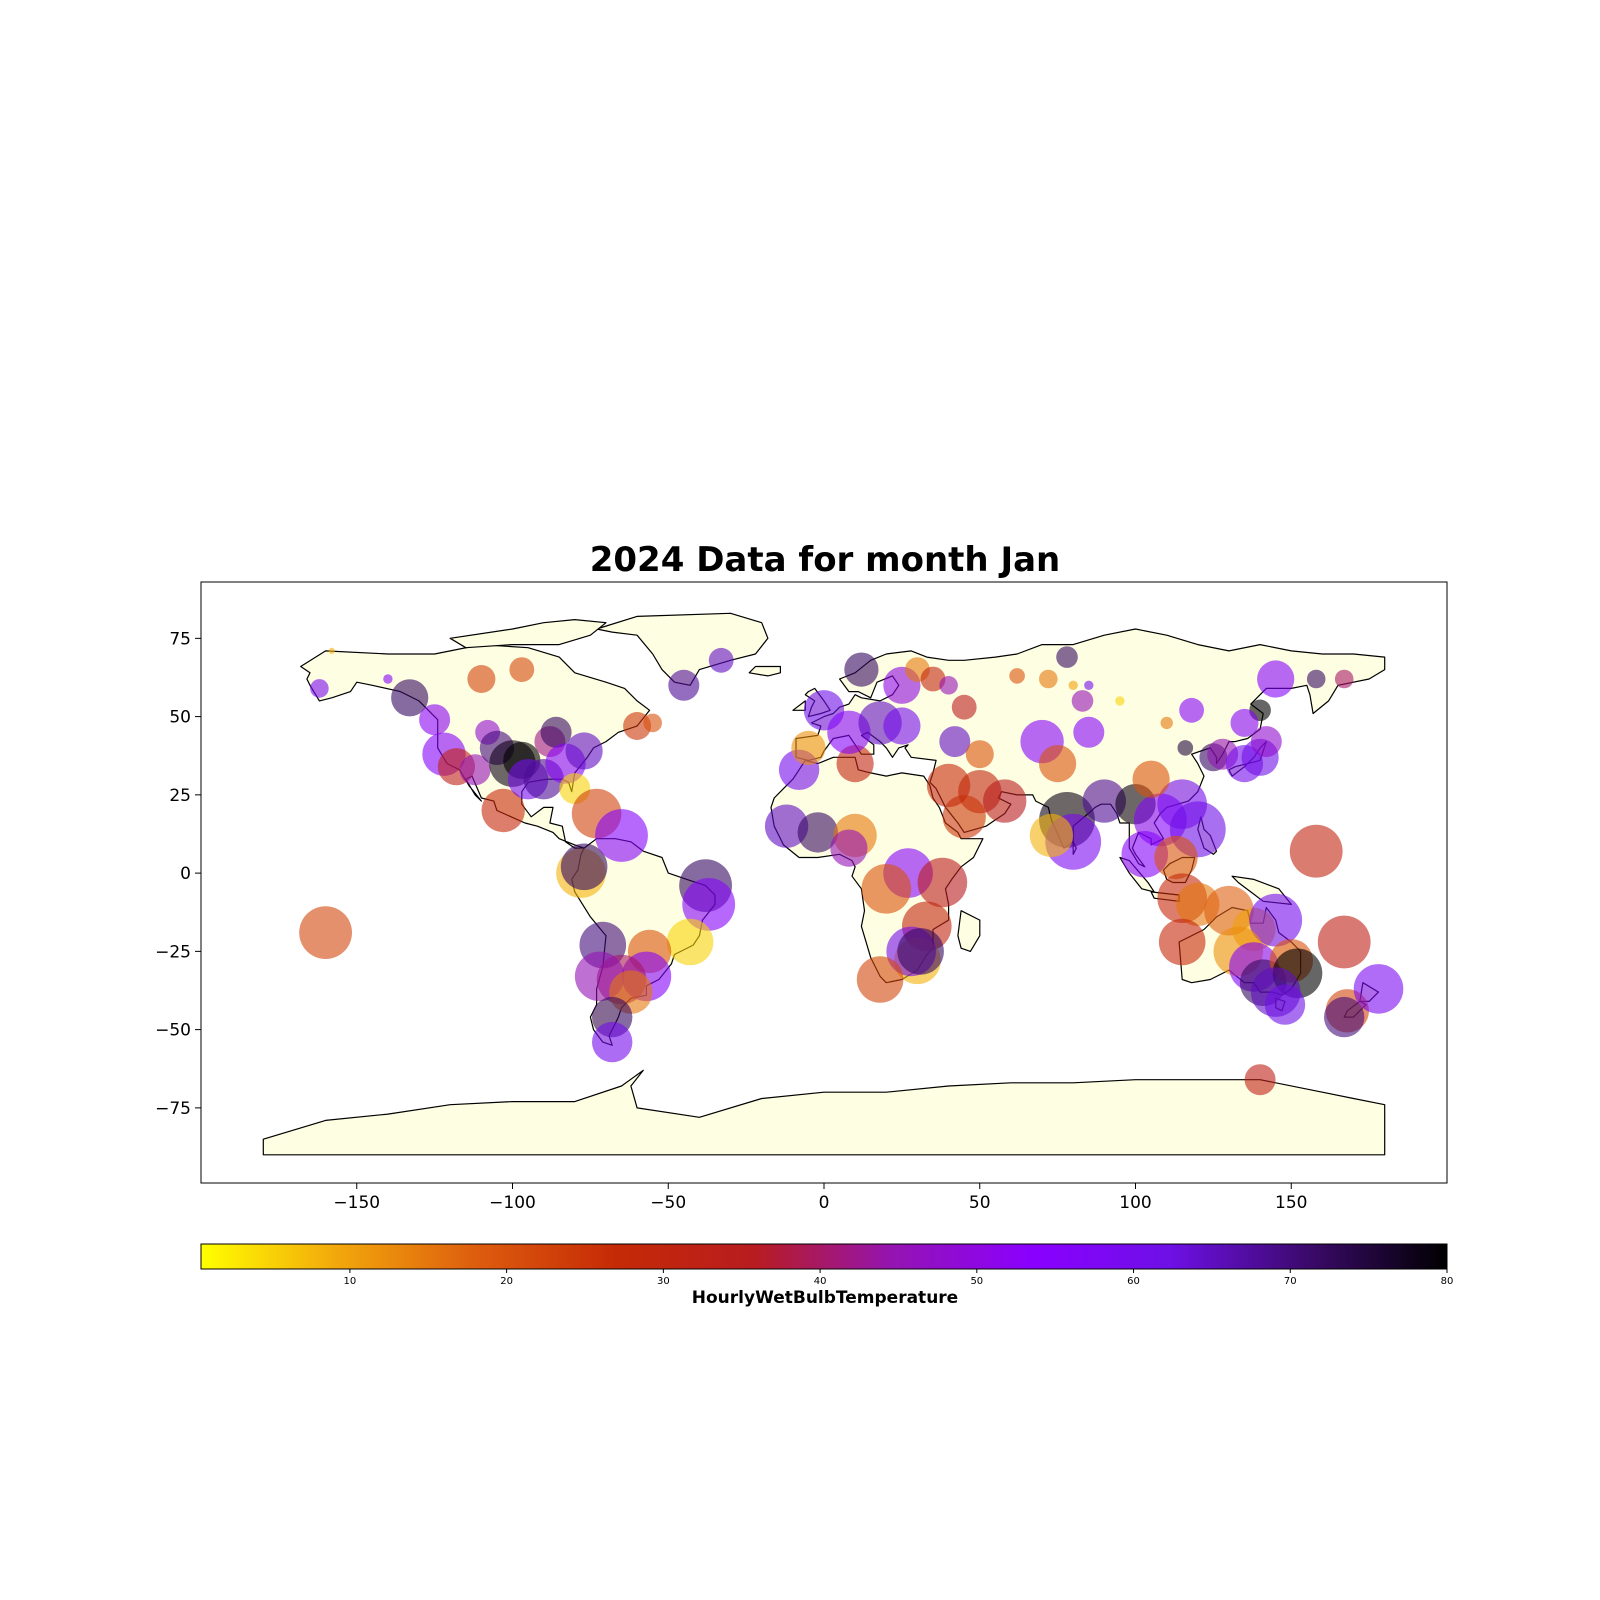 The image size is (1600, 1600). What do you see at coordinates (1290, 1281) in the screenshot?
I see `colorbar-tick-label: 70` at bounding box center [1290, 1281].